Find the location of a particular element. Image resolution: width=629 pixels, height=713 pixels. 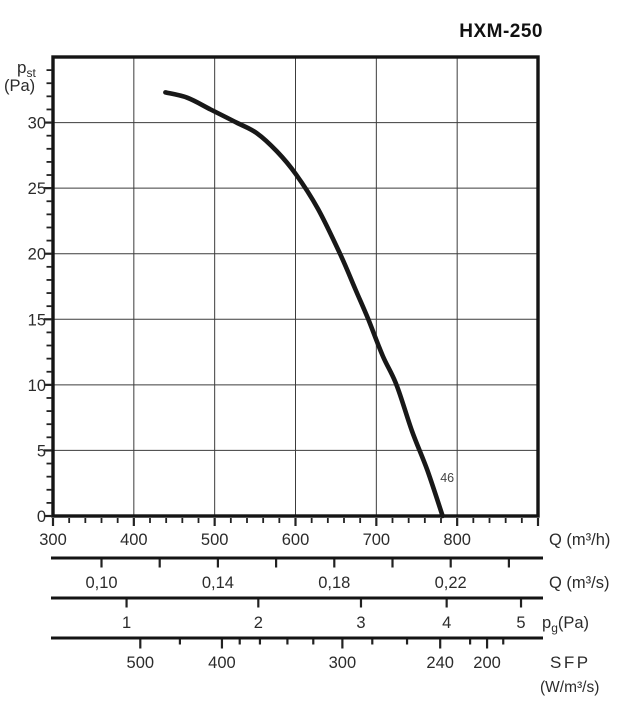

scale-tick-label: 5 is located at coordinates (520, 623).